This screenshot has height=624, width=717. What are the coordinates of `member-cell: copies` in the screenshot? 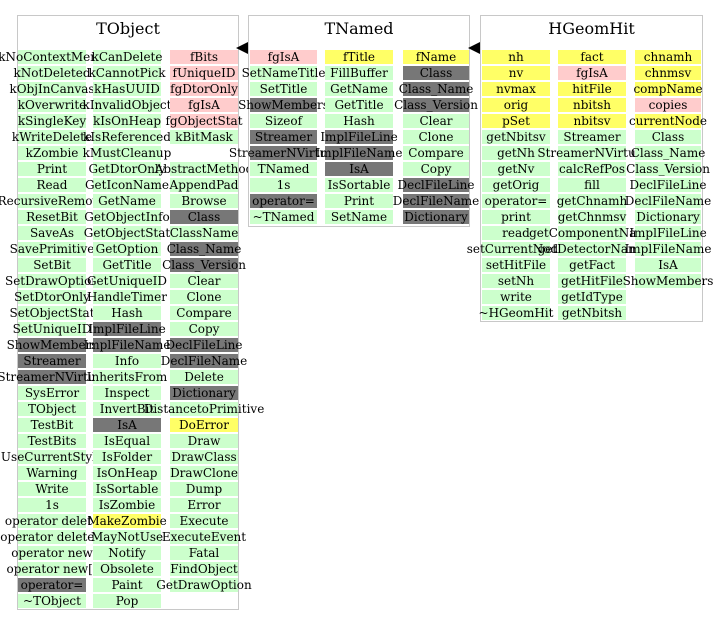 It's located at (668, 105).